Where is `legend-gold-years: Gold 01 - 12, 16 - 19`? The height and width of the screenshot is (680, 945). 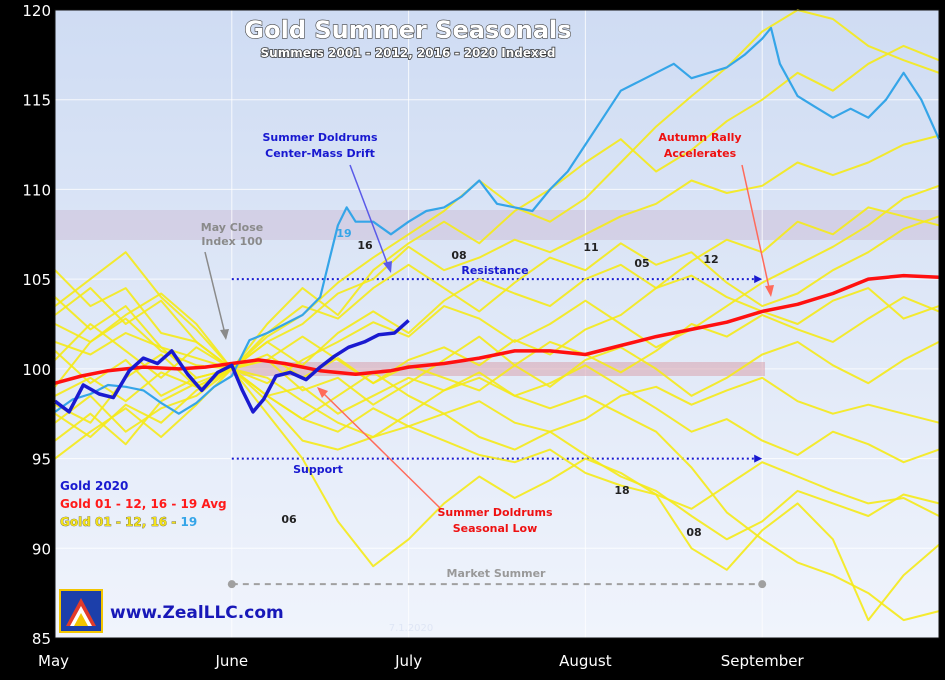 legend-gold-years: Gold 01 - 12, 16 - 19 is located at coordinates (128, 522).